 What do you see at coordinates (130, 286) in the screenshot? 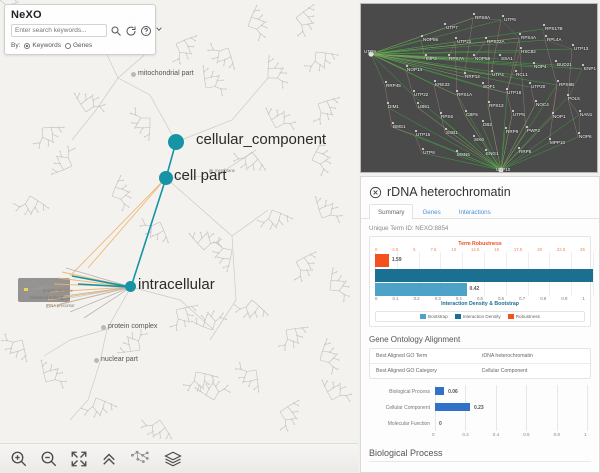
I see `tree-node-intracellular` at bounding box center [130, 286].